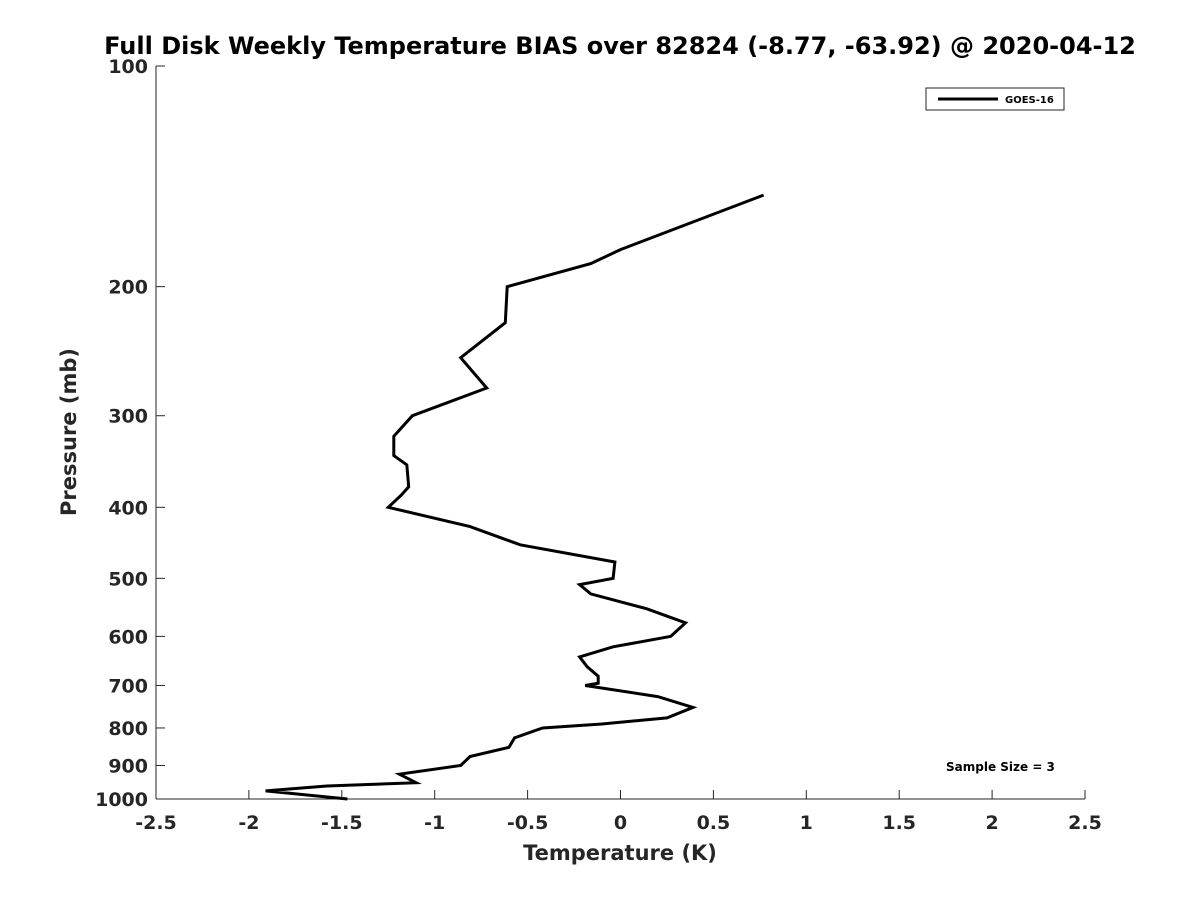 The image size is (1200, 900). What do you see at coordinates (156, 823) in the screenshot?
I see `x-tick-label: -2.5` at bounding box center [156, 823].